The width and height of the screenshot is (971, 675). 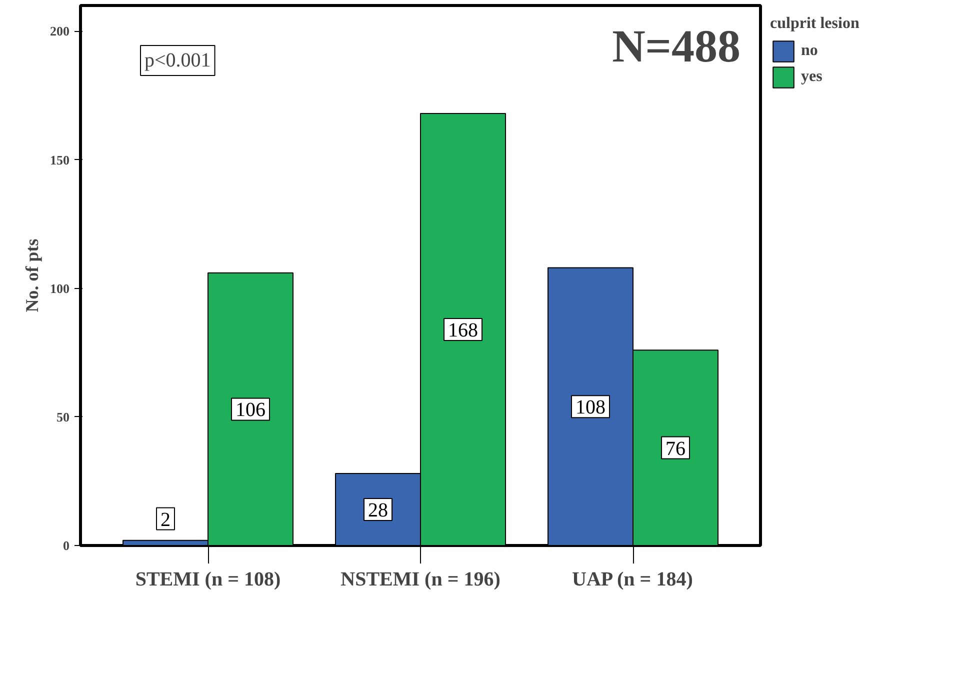 I want to click on data-label: 168, so click(x=463, y=331).